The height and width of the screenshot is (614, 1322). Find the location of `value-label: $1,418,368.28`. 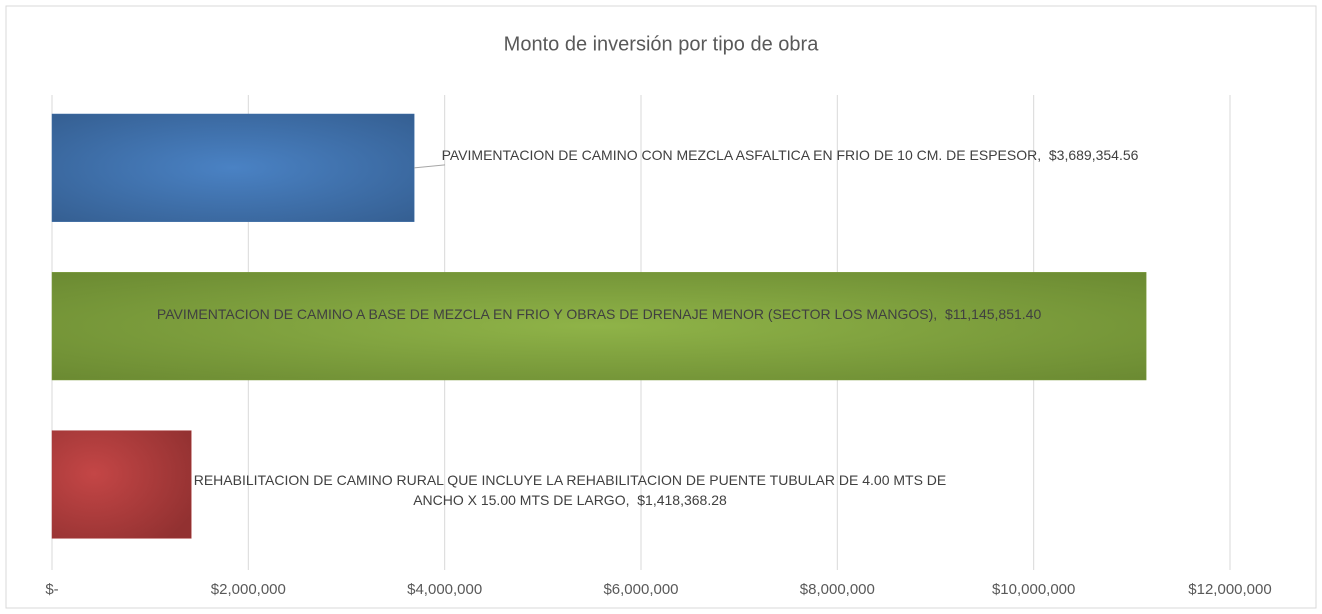

value-label: $1,418,368.28 is located at coordinates (682, 500).